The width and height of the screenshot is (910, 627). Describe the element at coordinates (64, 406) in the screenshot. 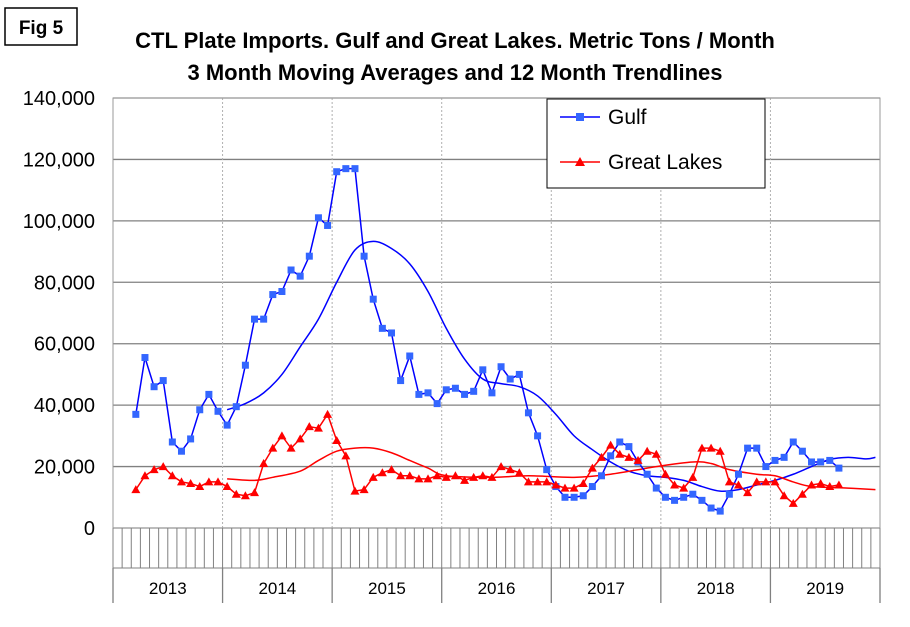

I see `y-tick-label: 40,000` at that location.